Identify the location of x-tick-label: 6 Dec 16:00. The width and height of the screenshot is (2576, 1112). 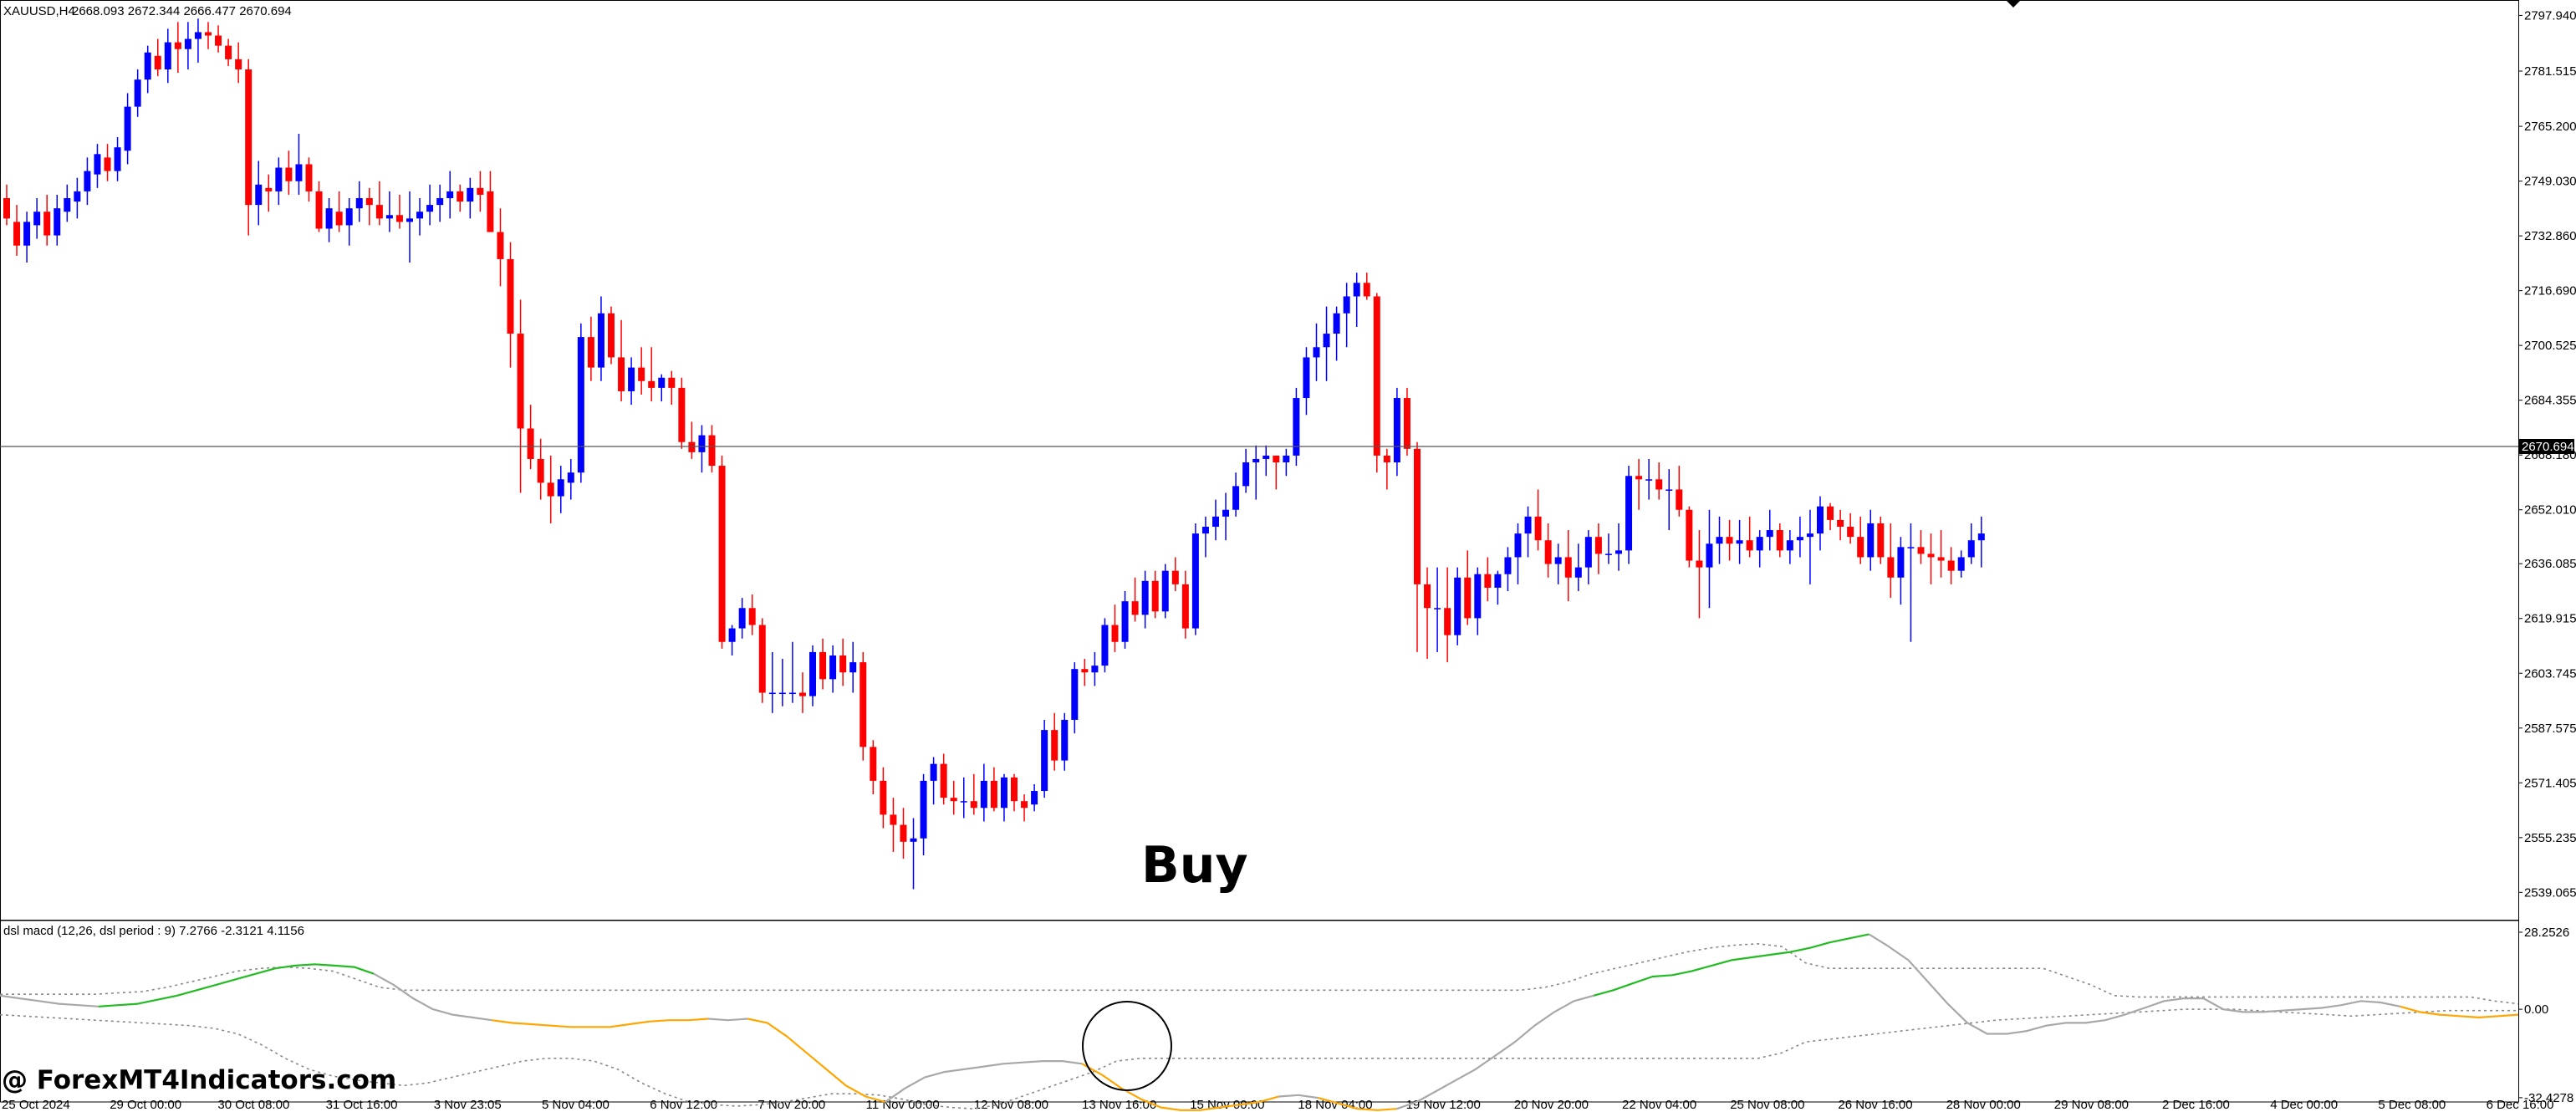
(2520, 1105).